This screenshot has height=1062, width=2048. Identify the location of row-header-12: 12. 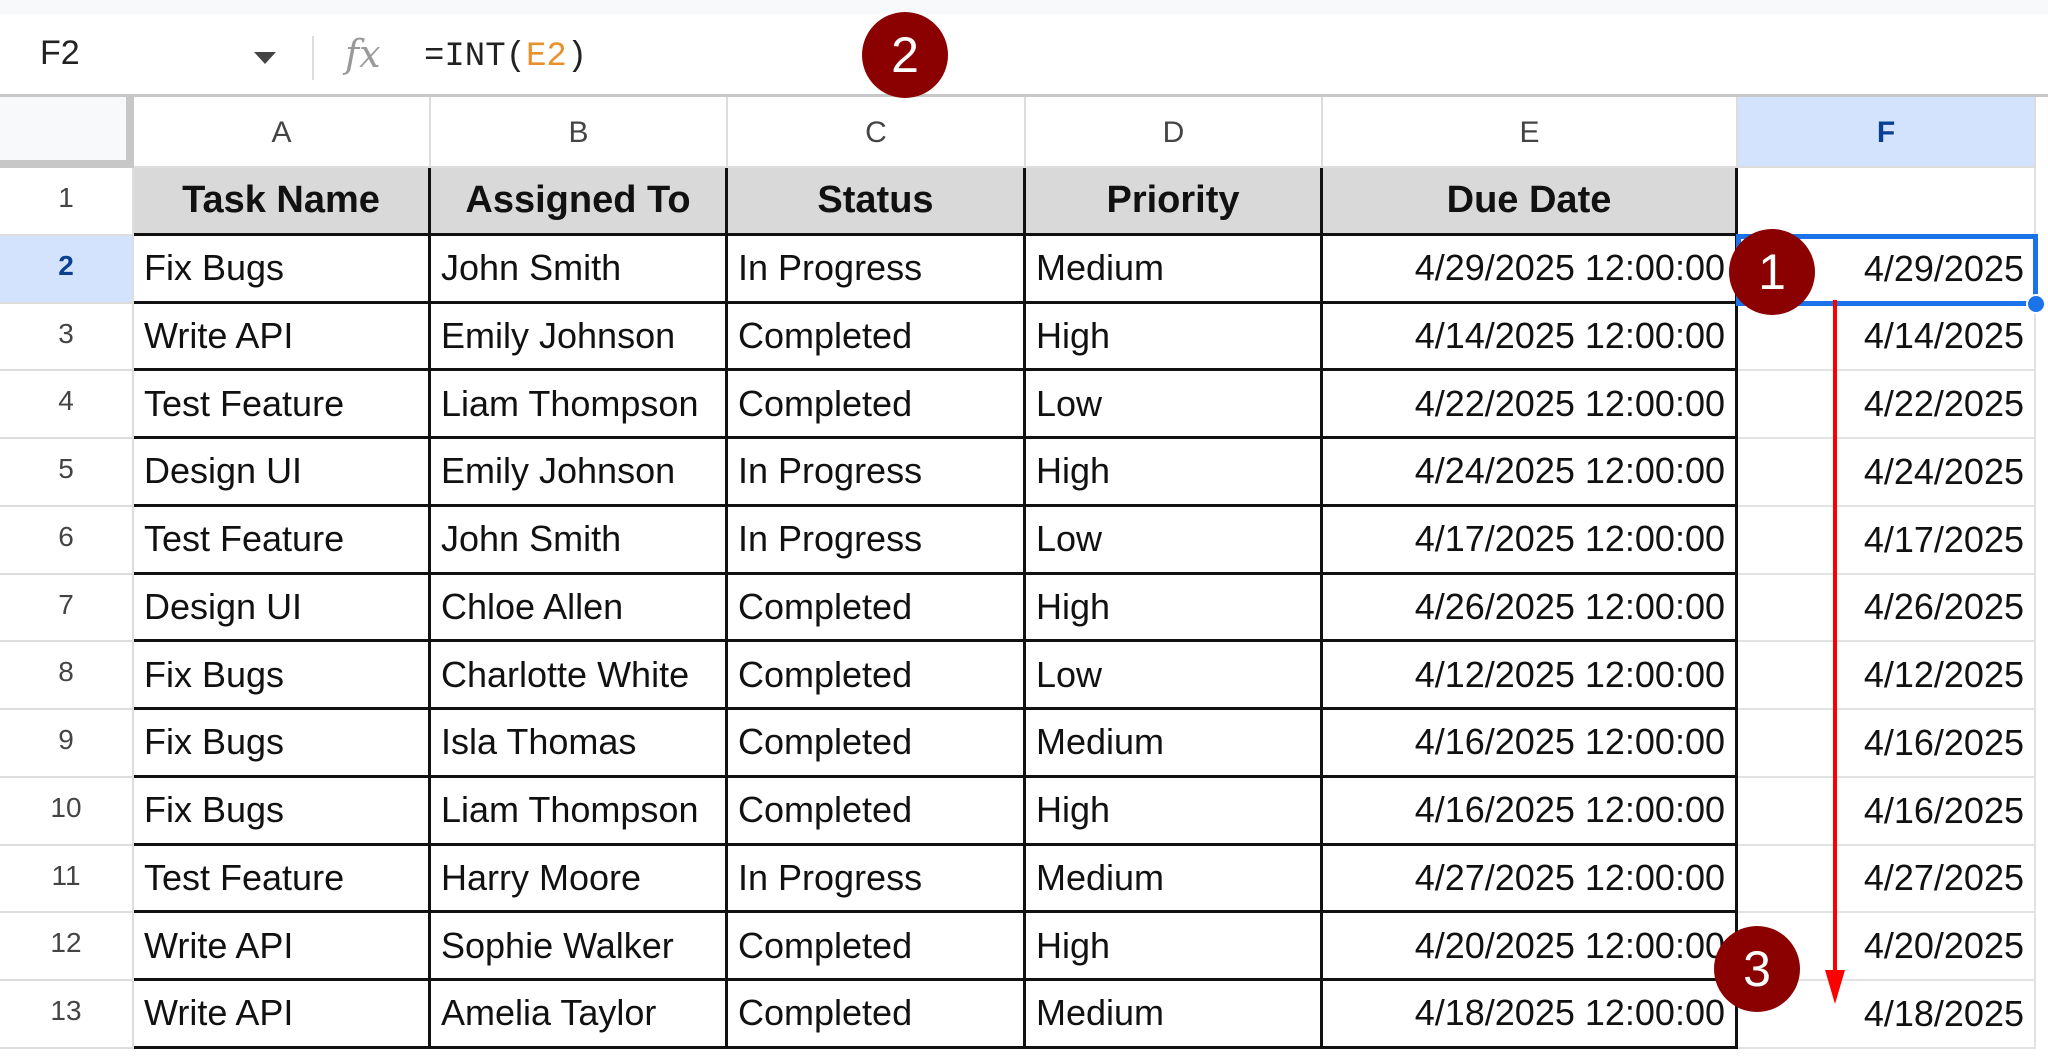
(67, 947).